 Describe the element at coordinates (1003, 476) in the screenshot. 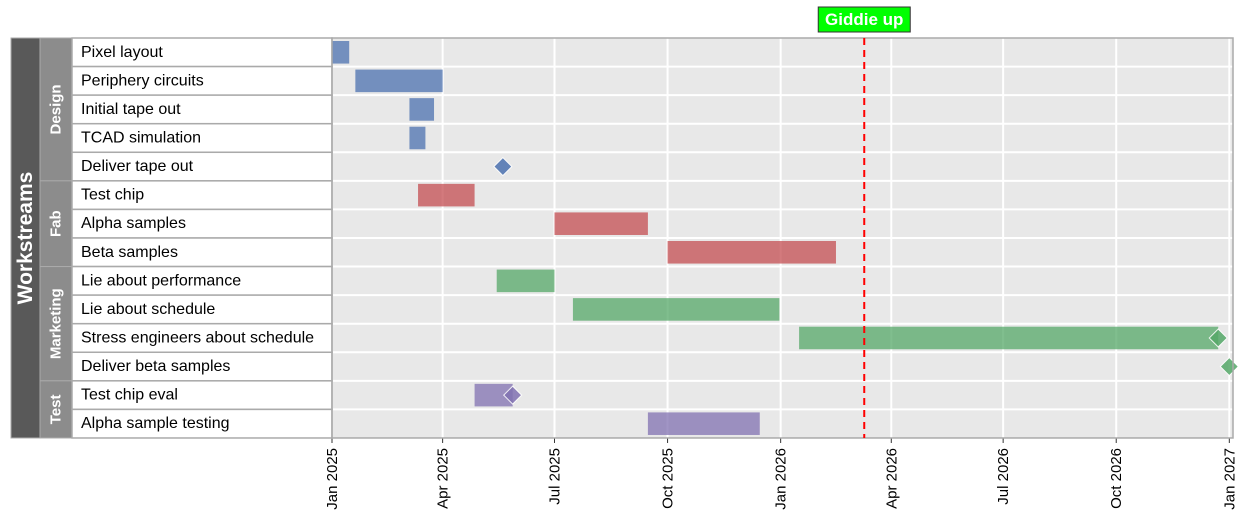

I see `x-tick-label: Jul 2026` at that location.